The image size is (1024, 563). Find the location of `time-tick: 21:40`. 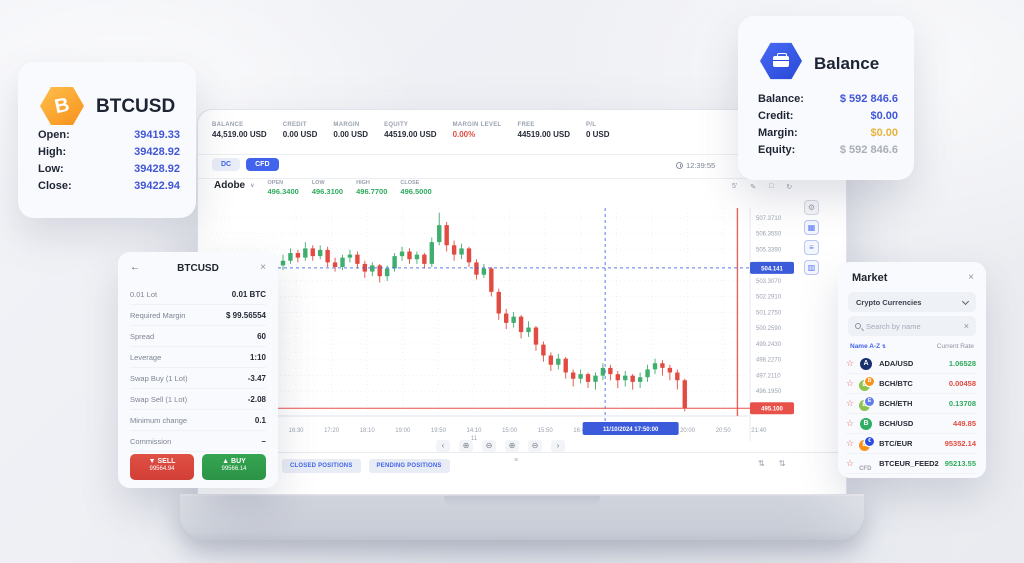

time-tick: 21:40 is located at coordinates (759, 431).